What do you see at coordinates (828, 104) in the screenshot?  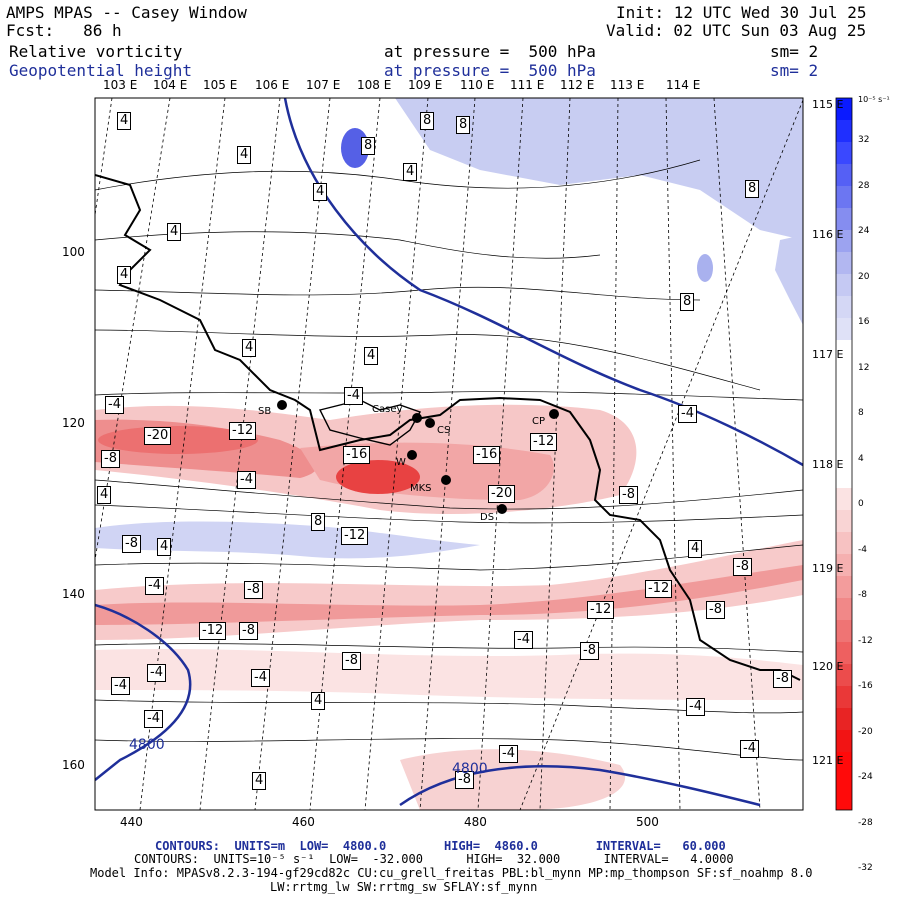 I see `right-lon-label: 115 E` at bounding box center [828, 104].